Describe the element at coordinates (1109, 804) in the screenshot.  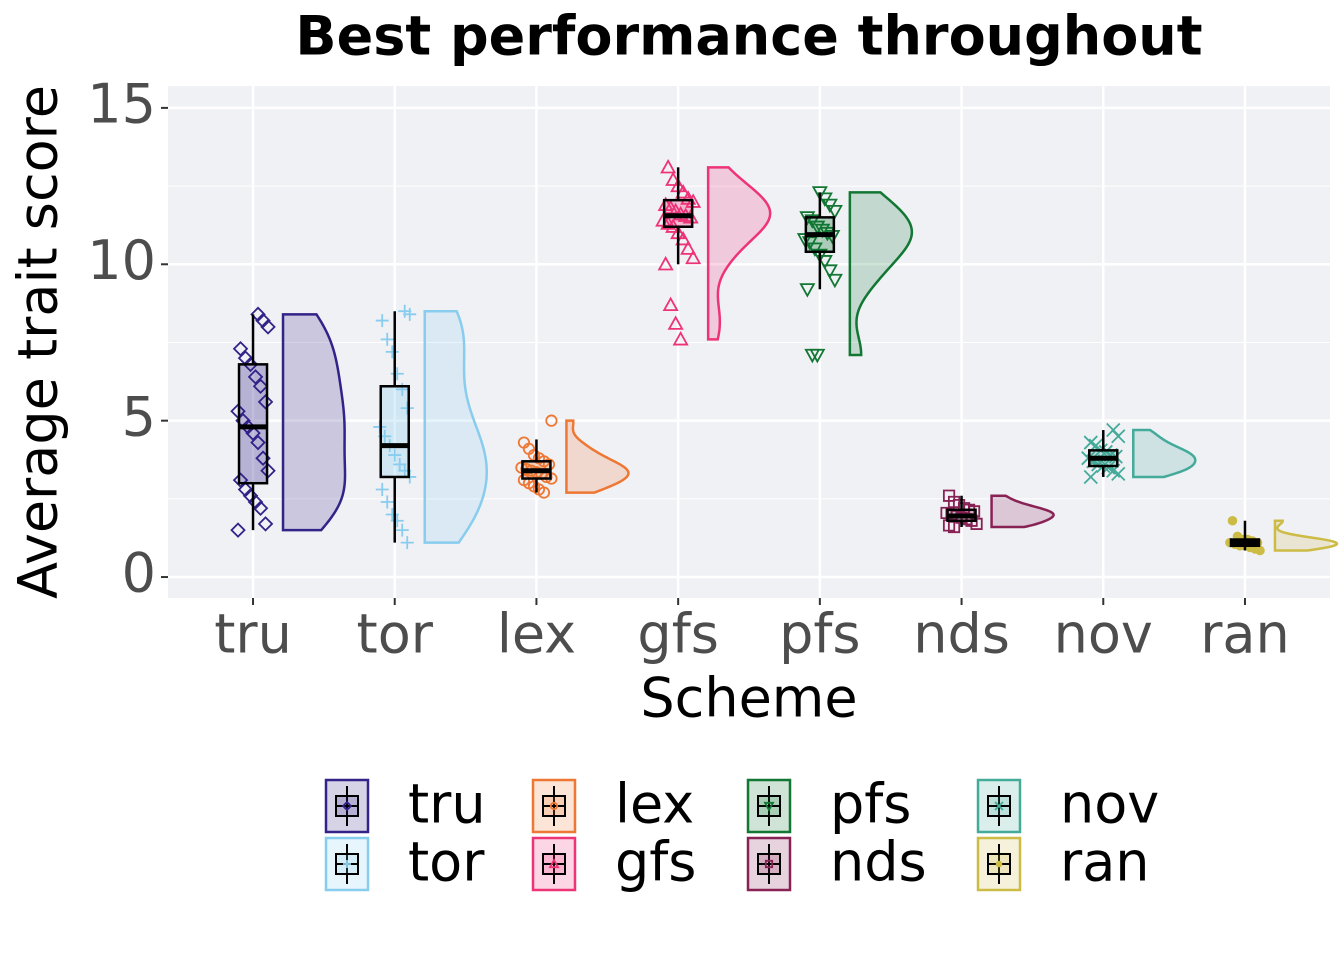
I see `legend-label: nov` at that location.